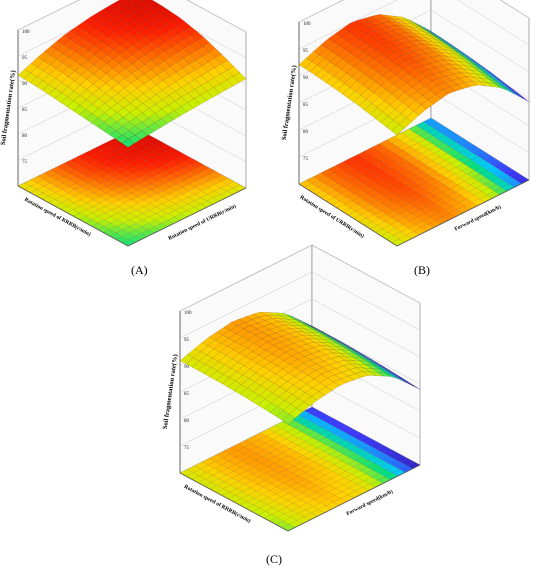  I want to click on panel-label-c: (C), so click(274, 559).